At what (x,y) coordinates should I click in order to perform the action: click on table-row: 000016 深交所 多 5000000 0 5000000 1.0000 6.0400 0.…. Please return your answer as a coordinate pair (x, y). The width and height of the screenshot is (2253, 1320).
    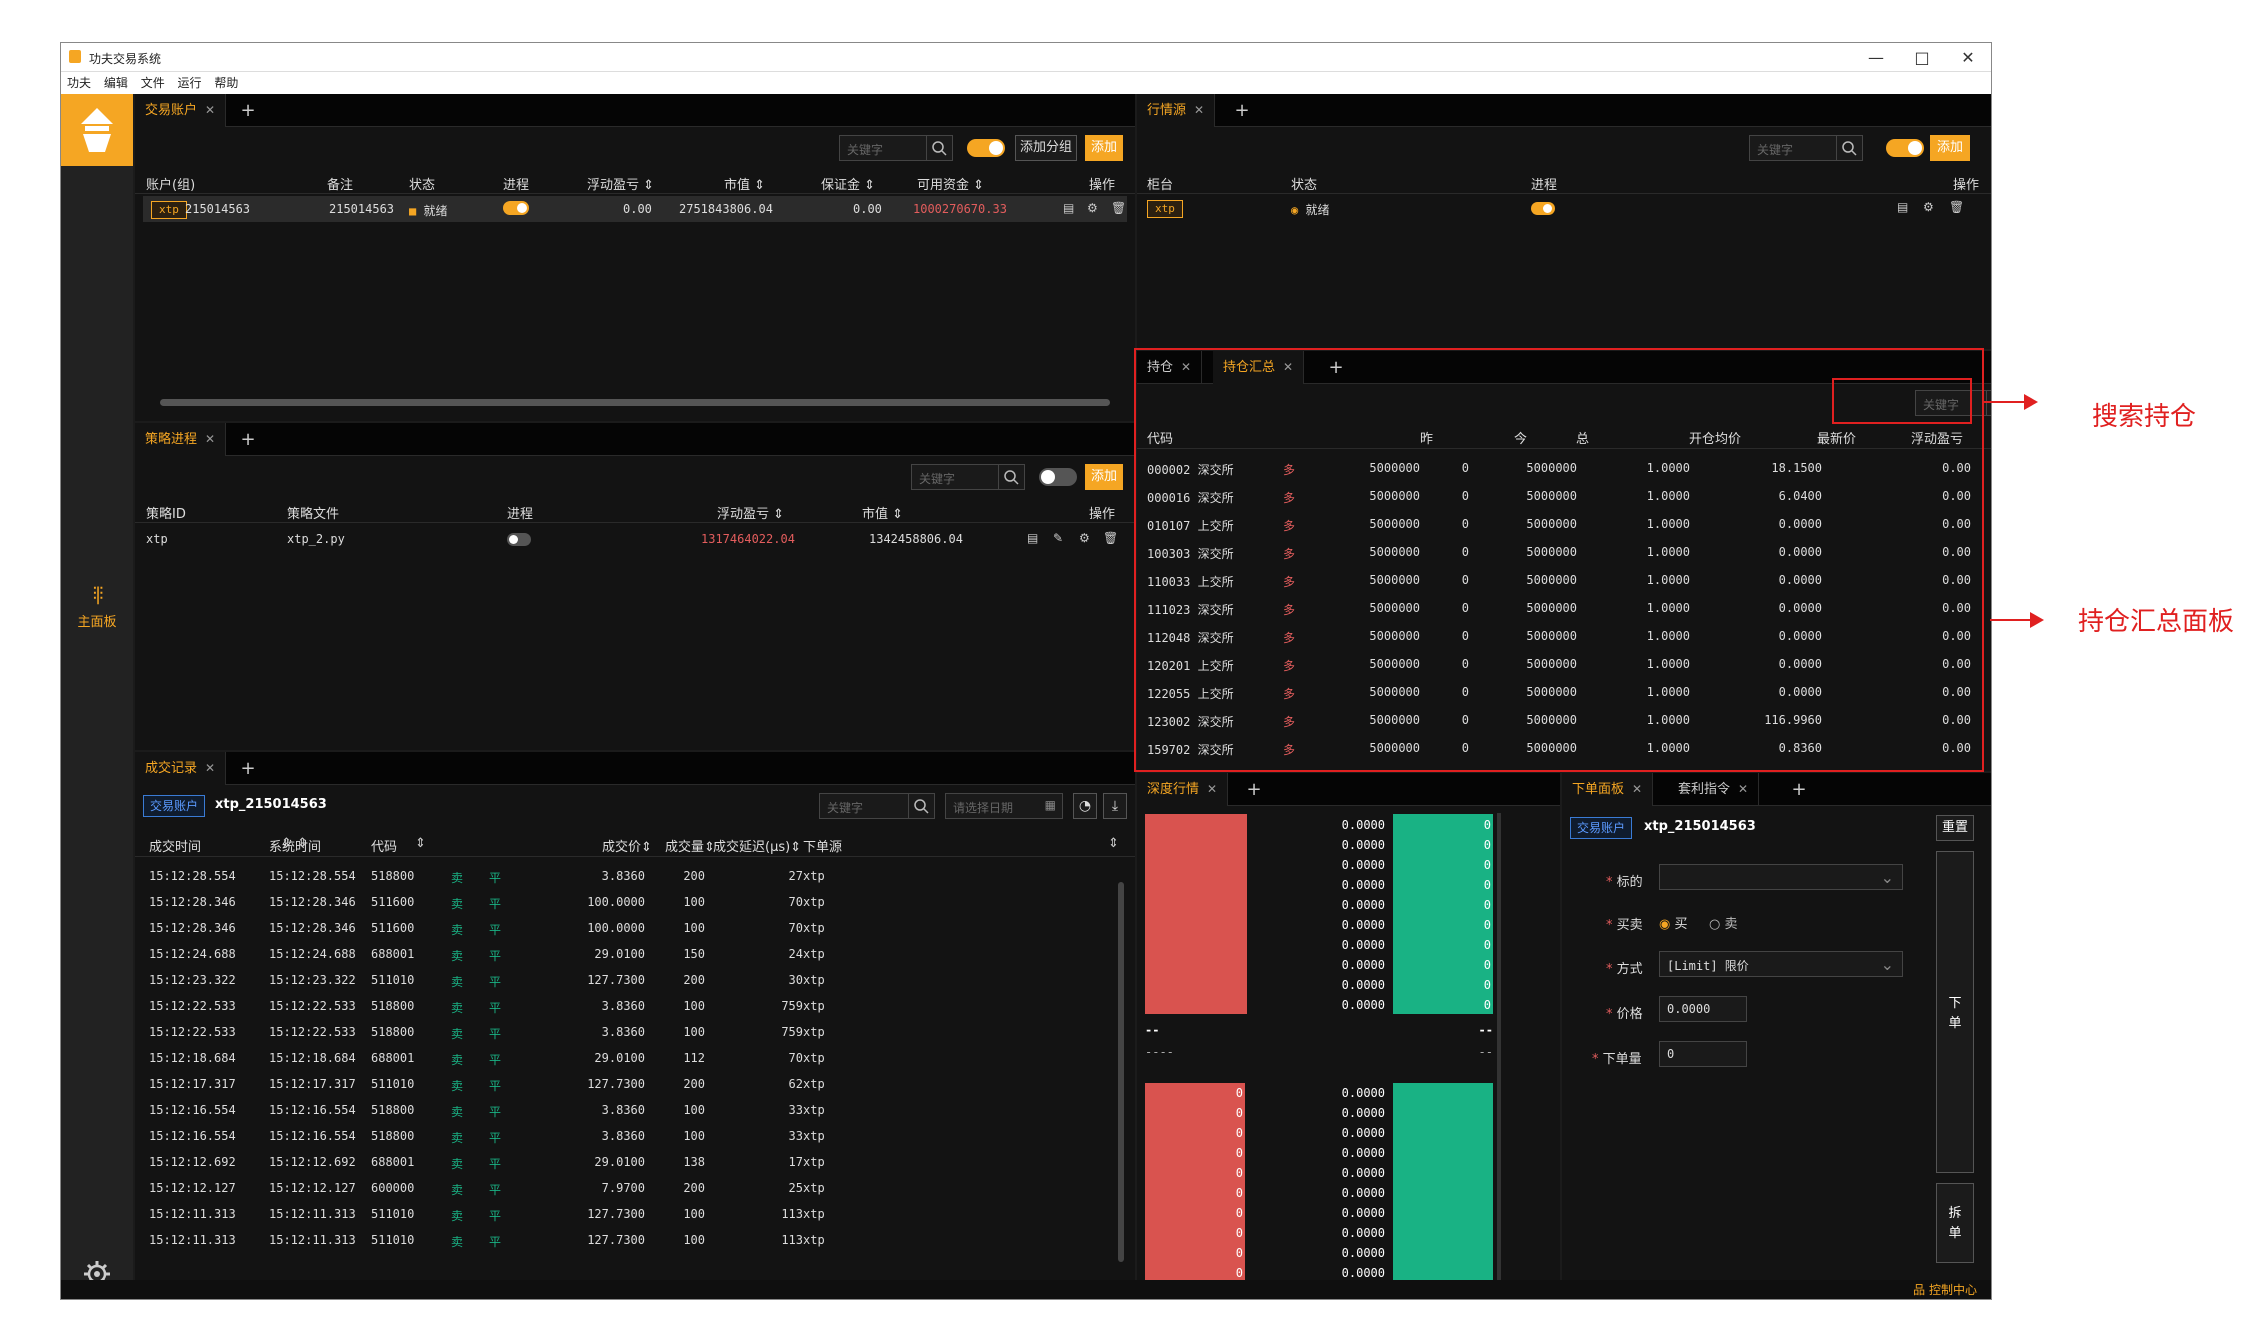
    Looking at the image, I should click on (1564, 497).